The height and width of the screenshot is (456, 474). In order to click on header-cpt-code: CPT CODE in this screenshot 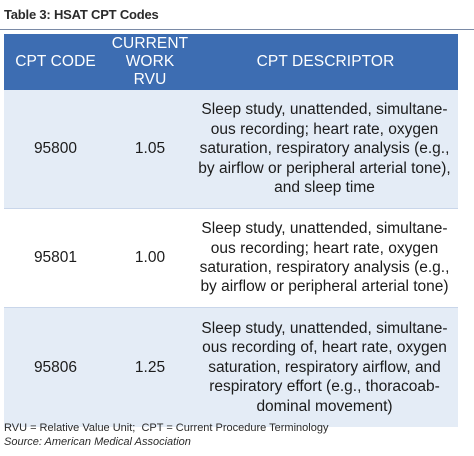, I will do `click(55, 62)`.